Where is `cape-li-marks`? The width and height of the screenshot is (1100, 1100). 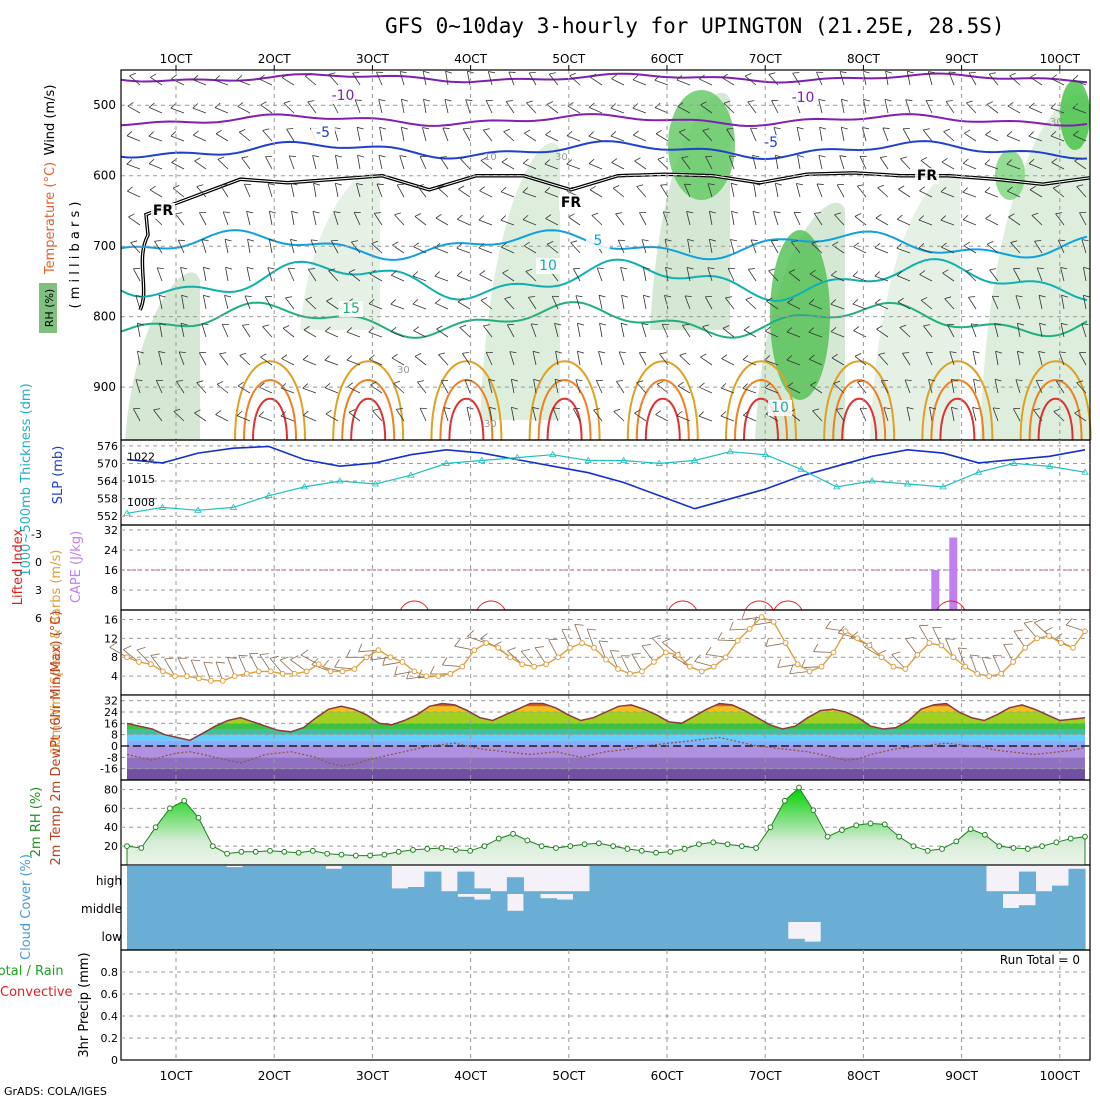
cape-li-marks is located at coordinates (682, 574).